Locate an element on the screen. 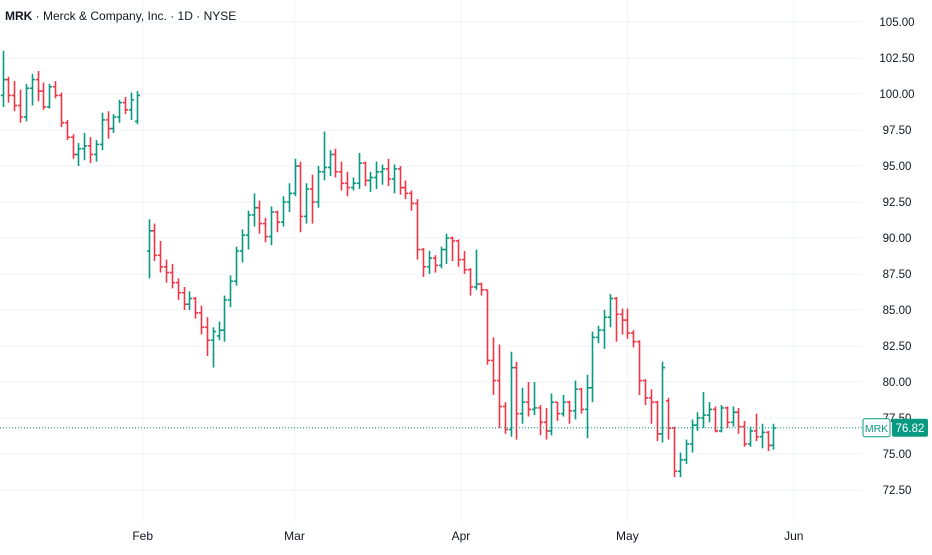 This screenshot has width=932, height=555. chart-title: MRK · Merck & Company, Inc. · 1D · NYSE is located at coordinates (120, 16).